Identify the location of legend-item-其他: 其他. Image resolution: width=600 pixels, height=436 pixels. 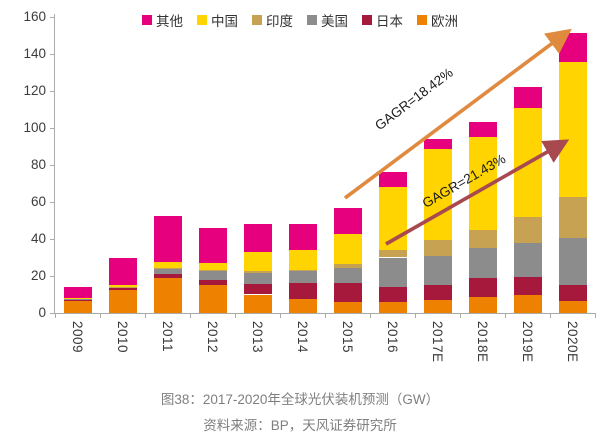
(162, 20).